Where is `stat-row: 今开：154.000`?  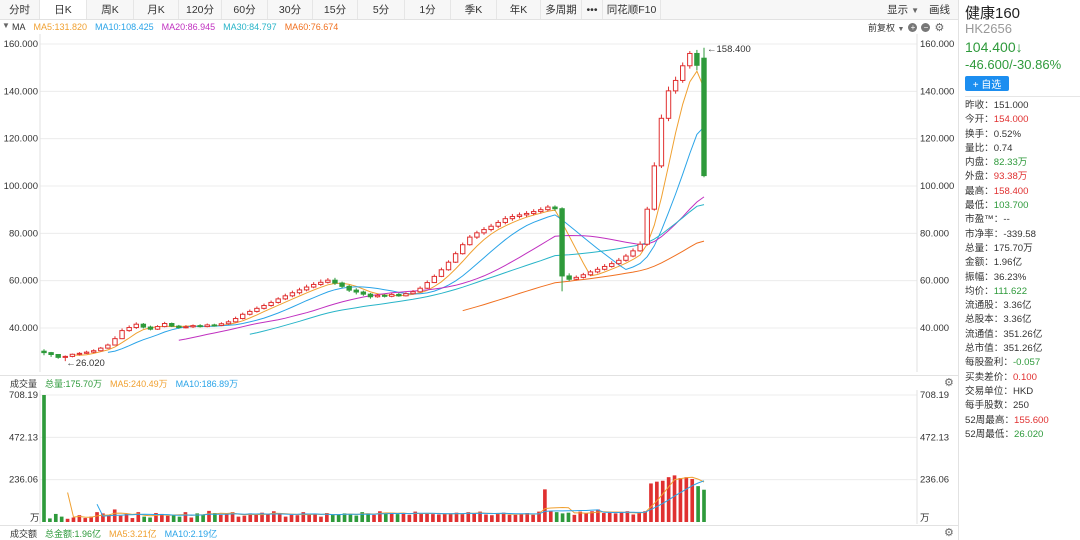
stat-row: 今开：154.000 is located at coordinates (1007, 120).